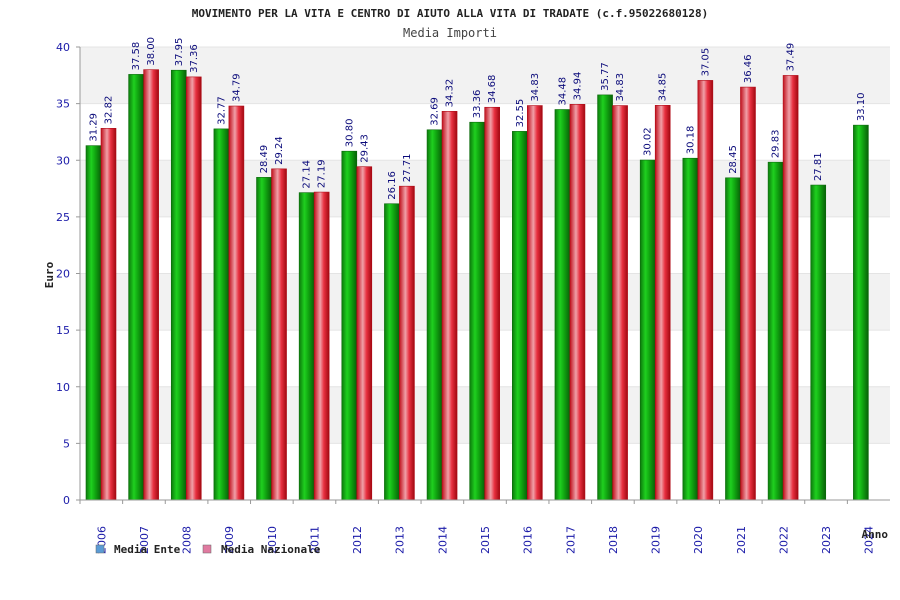 This screenshot has width=900, height=600. I want to click on data-label-media-nazionale: 27.71, so click(407, 168).